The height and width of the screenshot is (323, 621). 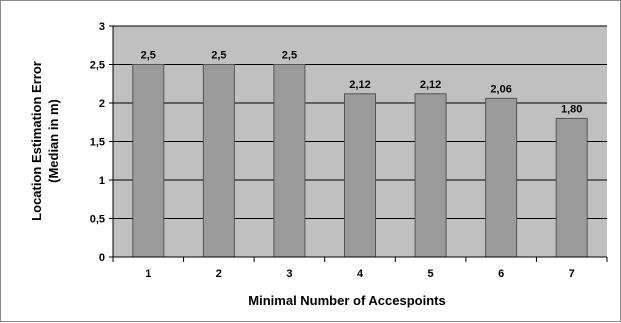 What do you see at coordinates (97, 66) in the screenshot?
I see `y-tick-label: 2,5` at bounding box center [97, 66].